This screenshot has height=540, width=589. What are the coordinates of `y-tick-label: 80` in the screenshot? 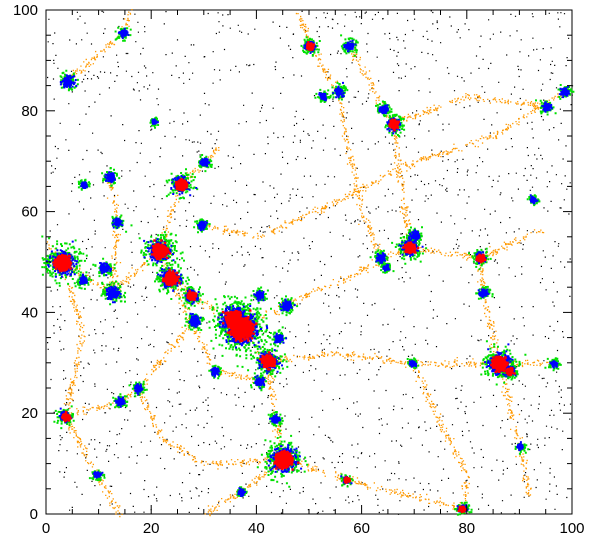 It's located at (29, 111).